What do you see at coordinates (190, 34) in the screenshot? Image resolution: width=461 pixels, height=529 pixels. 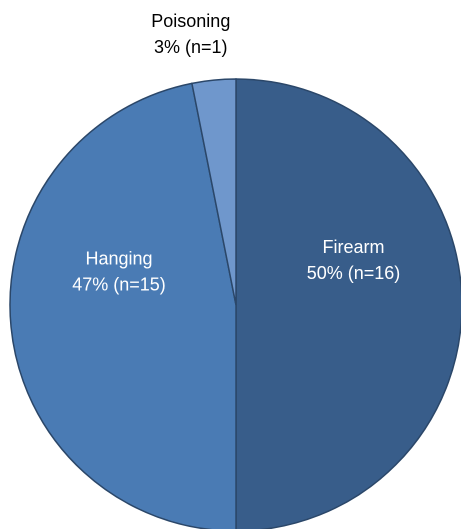 I see `slice-label-poisoning: Poisoning 3% (n=1)` at bounding box center [190, 34].